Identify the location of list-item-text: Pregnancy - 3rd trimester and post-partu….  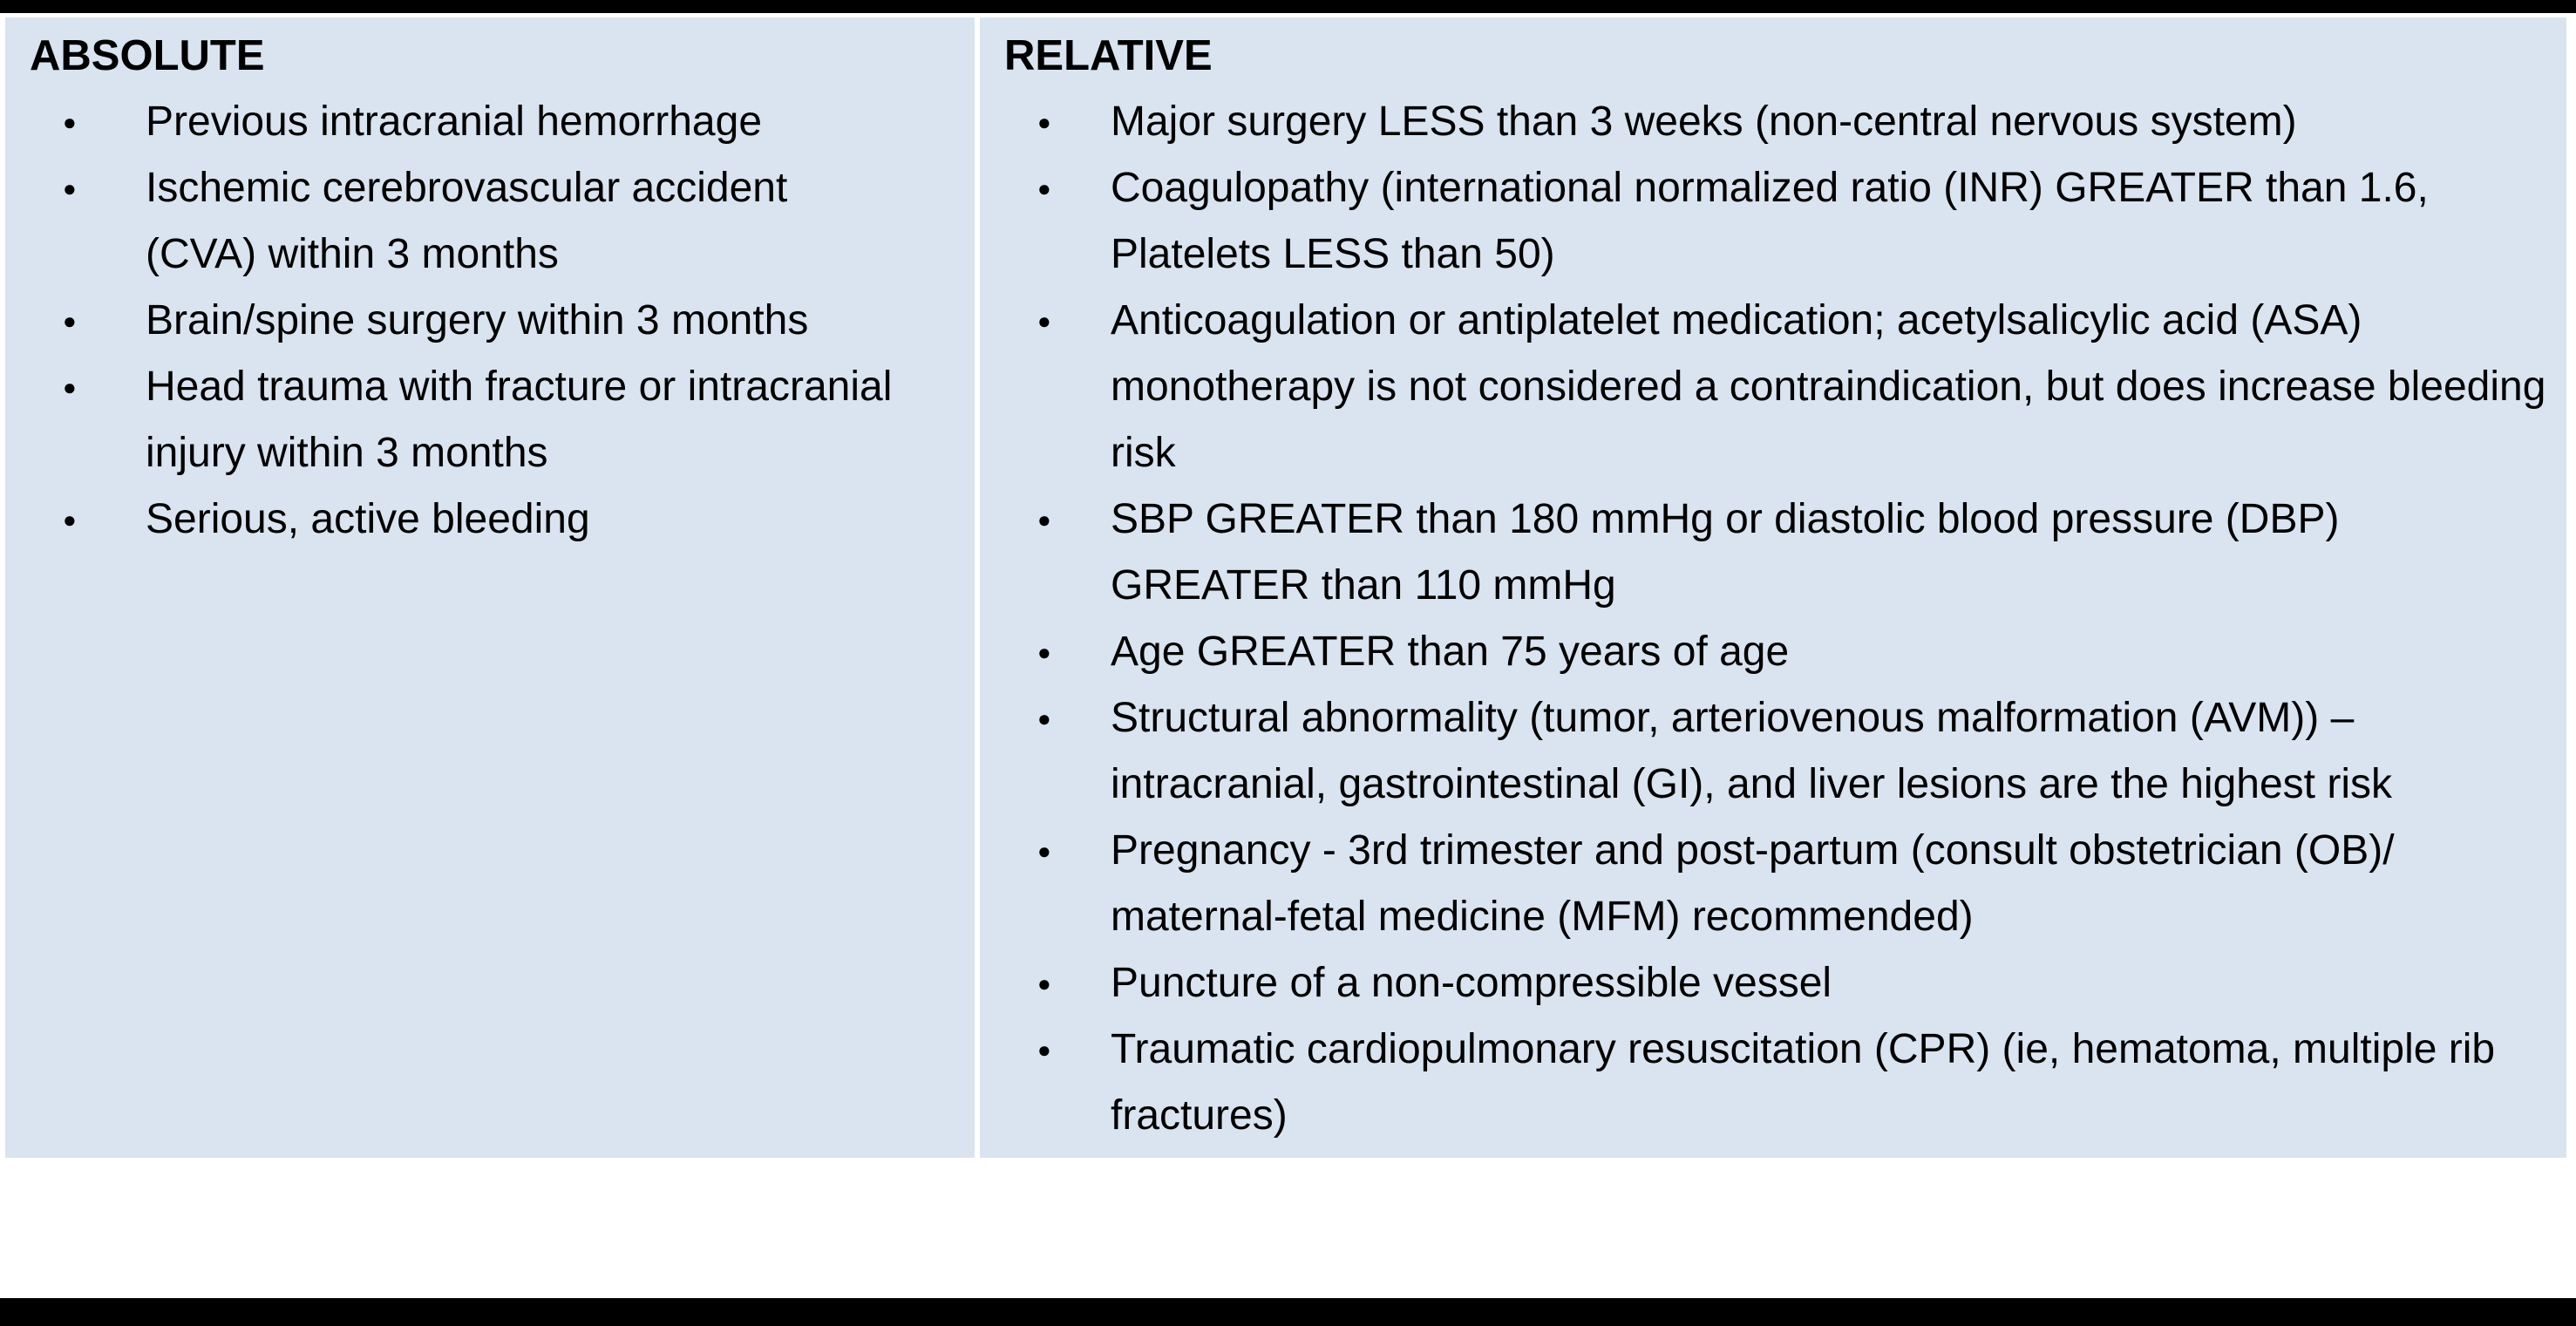
(1753, 883).